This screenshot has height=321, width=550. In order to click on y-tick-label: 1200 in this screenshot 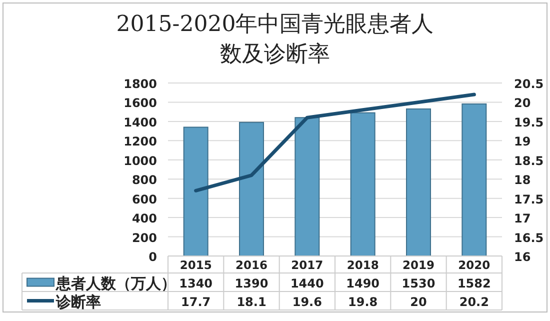, I will do `click(140, 141)`.